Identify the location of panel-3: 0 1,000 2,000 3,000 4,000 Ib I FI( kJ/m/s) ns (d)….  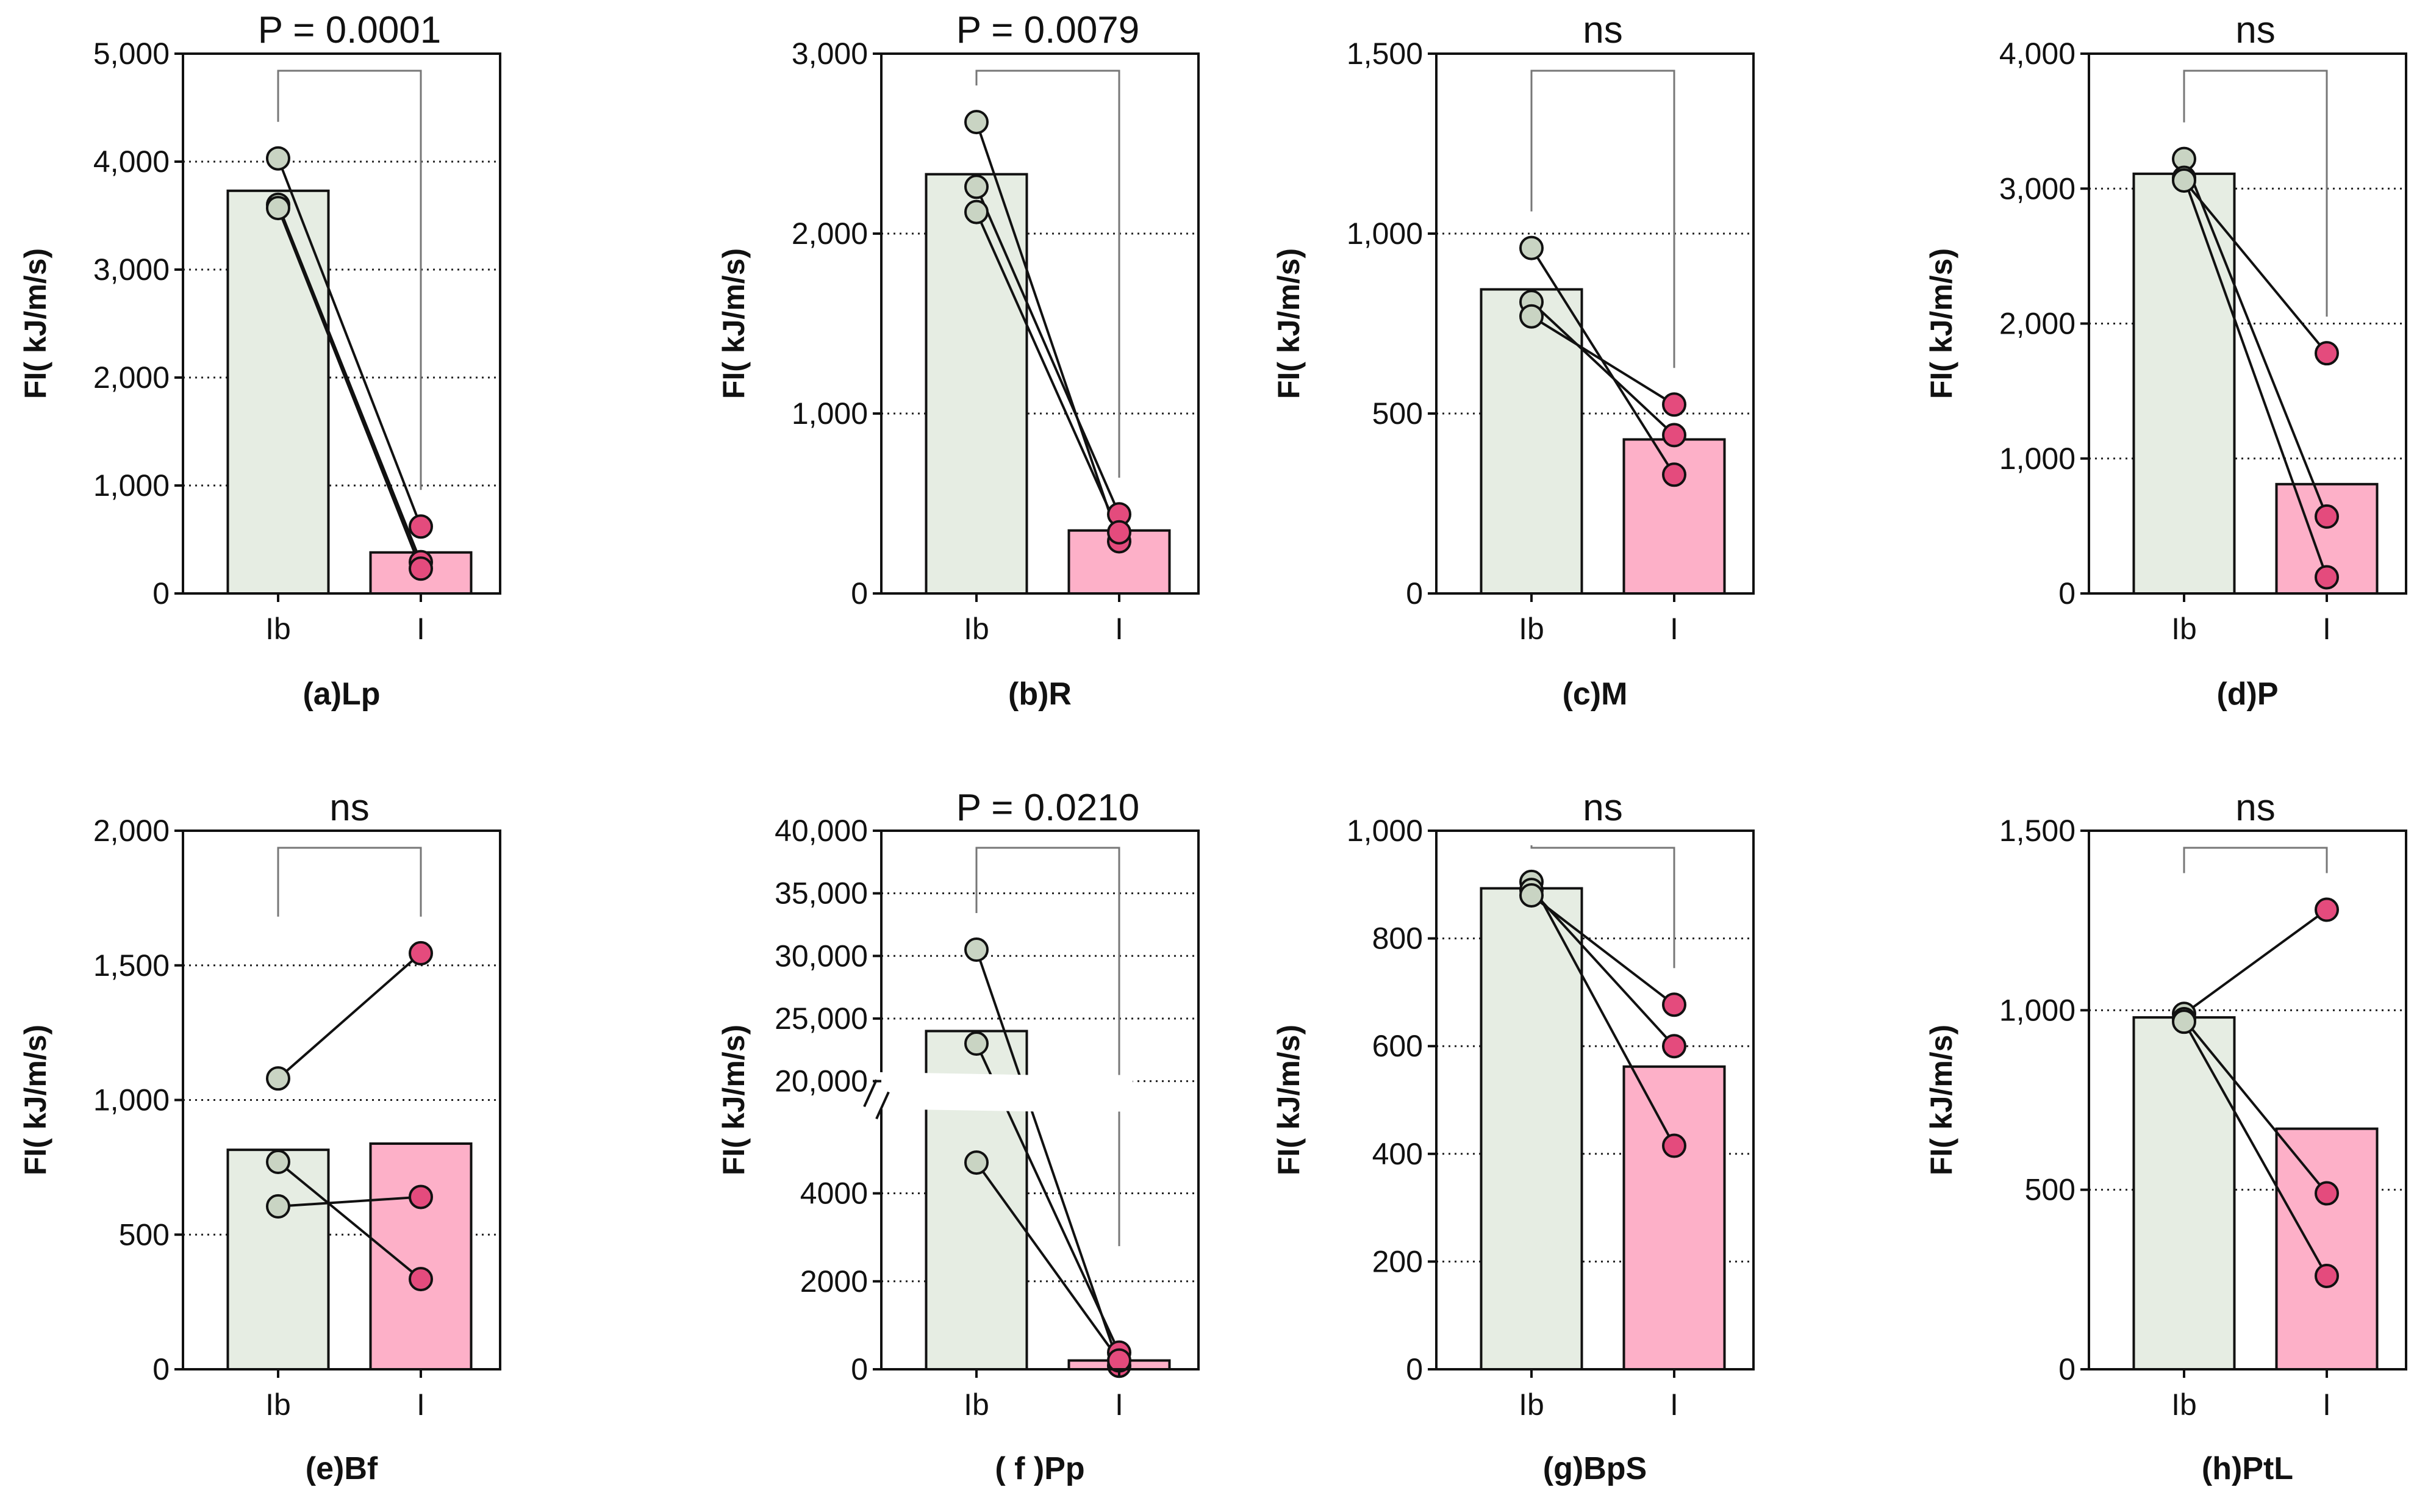
(2166, 360).